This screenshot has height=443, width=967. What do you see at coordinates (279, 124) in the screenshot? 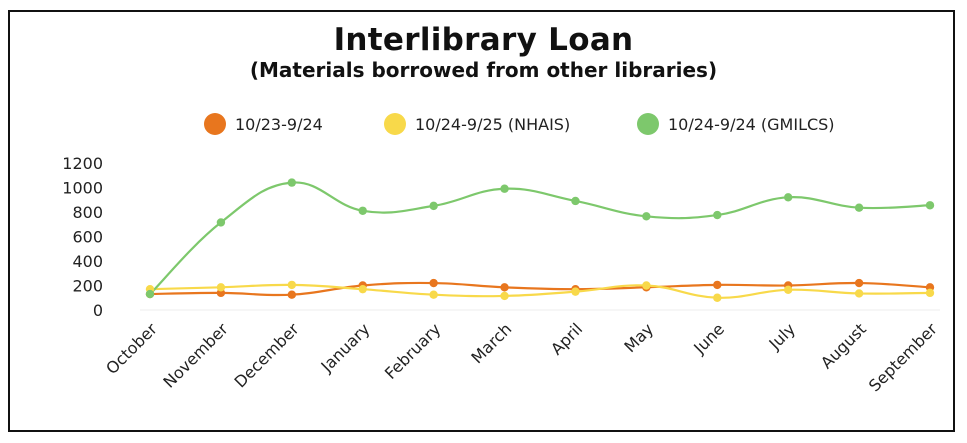
I see `legend-label-1: 10/23-9/24` at bounding box center [279, 124].